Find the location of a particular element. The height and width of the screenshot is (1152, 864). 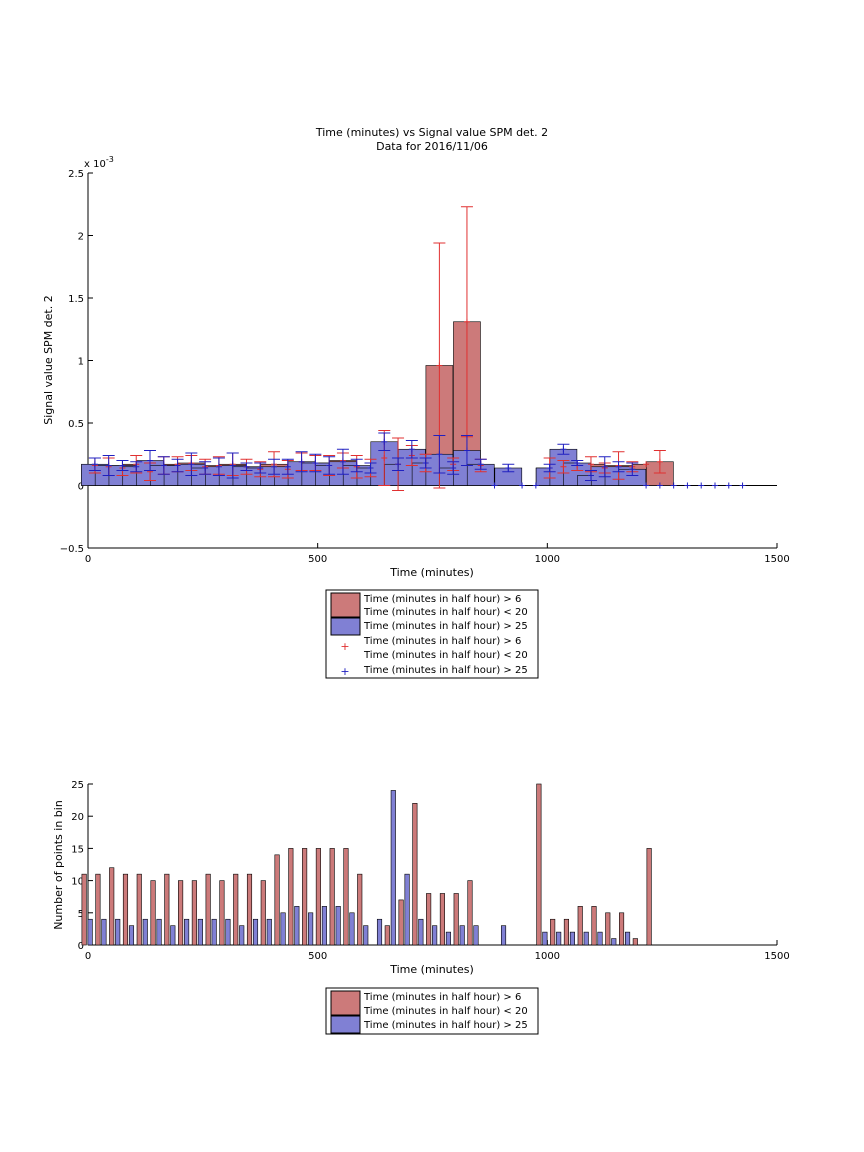

top-y-tick-label: 2 is located at coordinates (81, 237).